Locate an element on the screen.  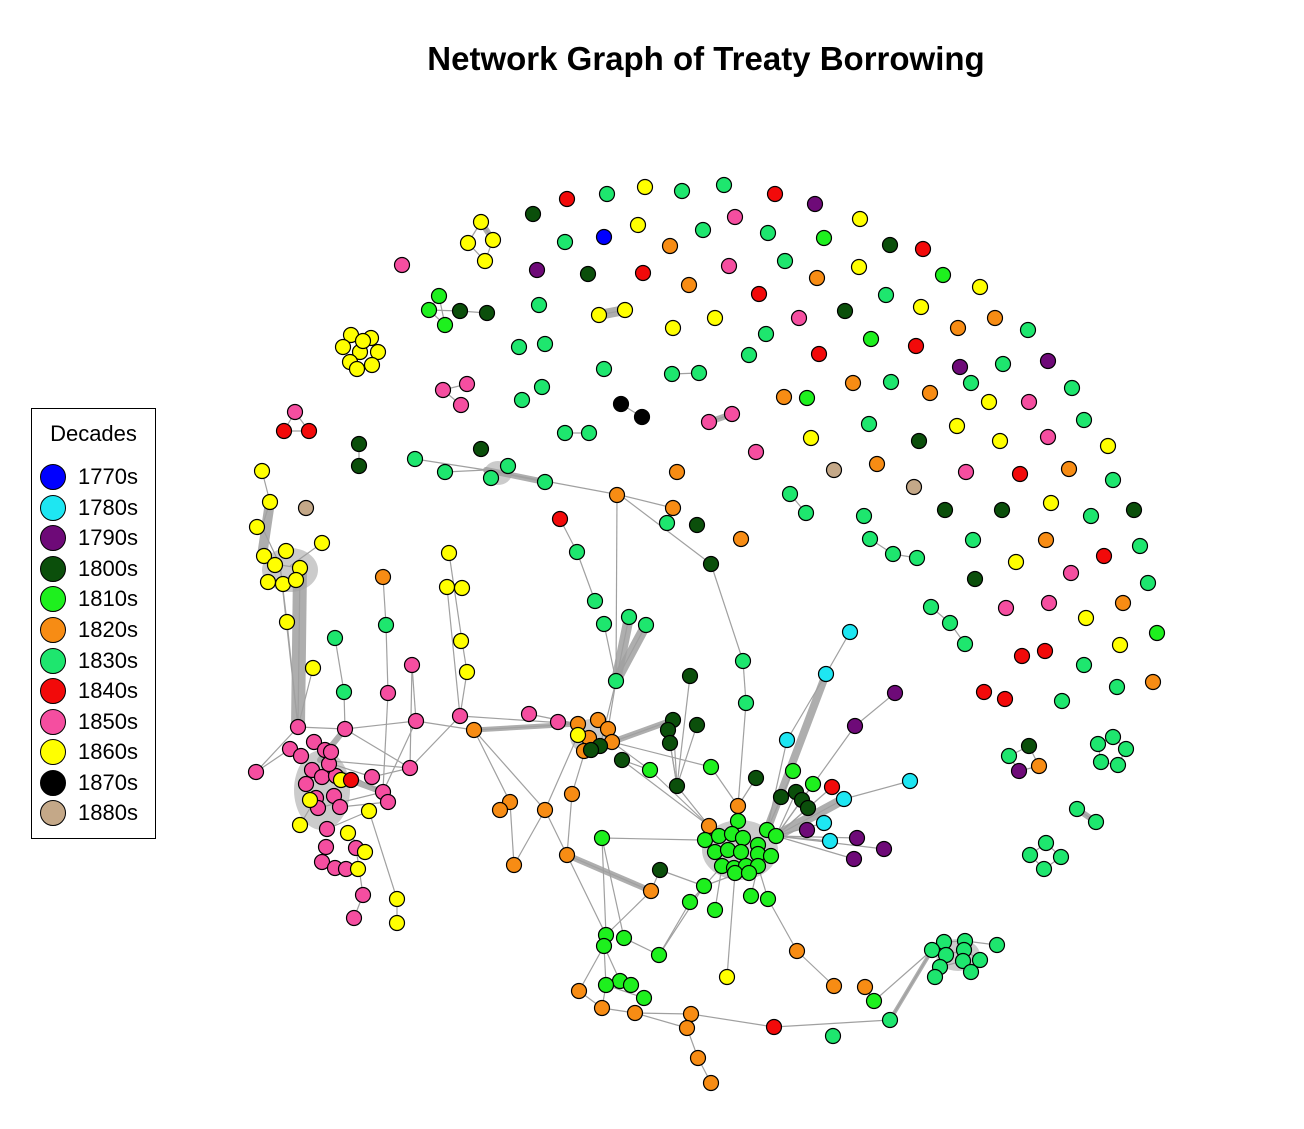
legend-label: 1850s is located at coordinates (108, 721).